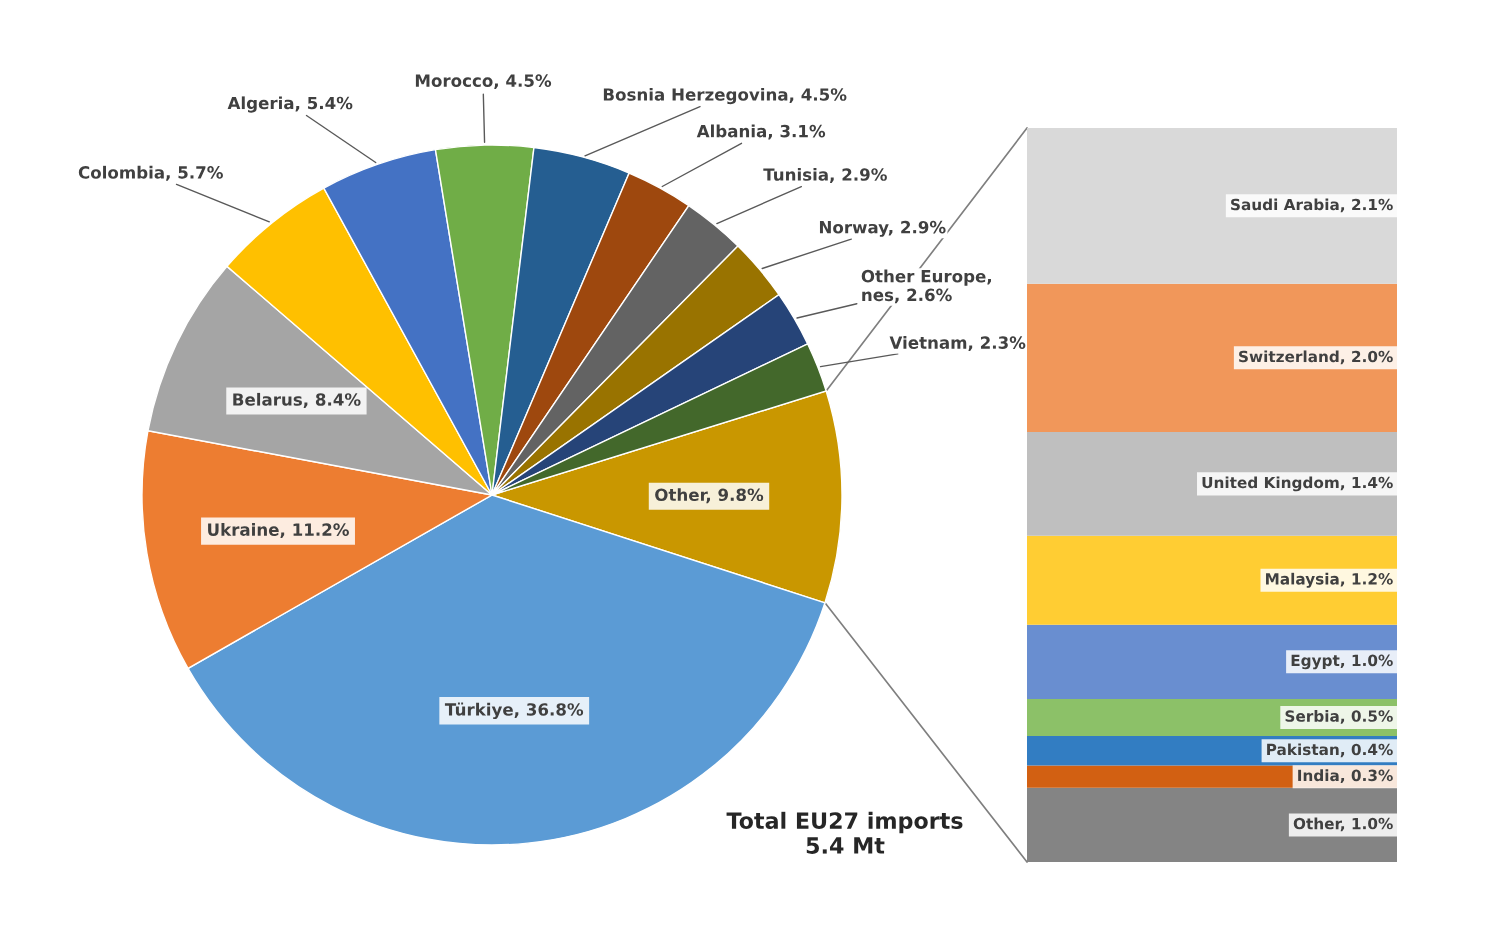  I want to click on slice-label: Türkiye, 36.8%, so click(514, 711).